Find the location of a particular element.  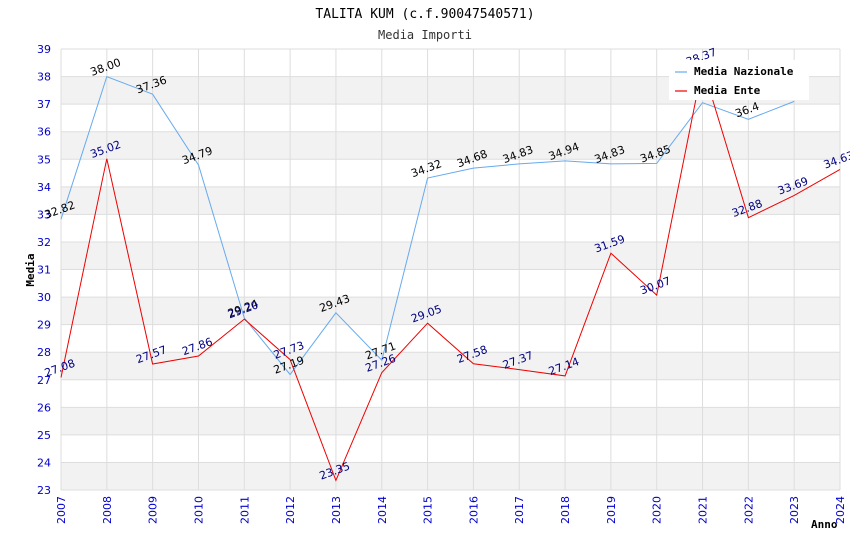

x-tick-label: 2009 is located at coordinates (153, 510).